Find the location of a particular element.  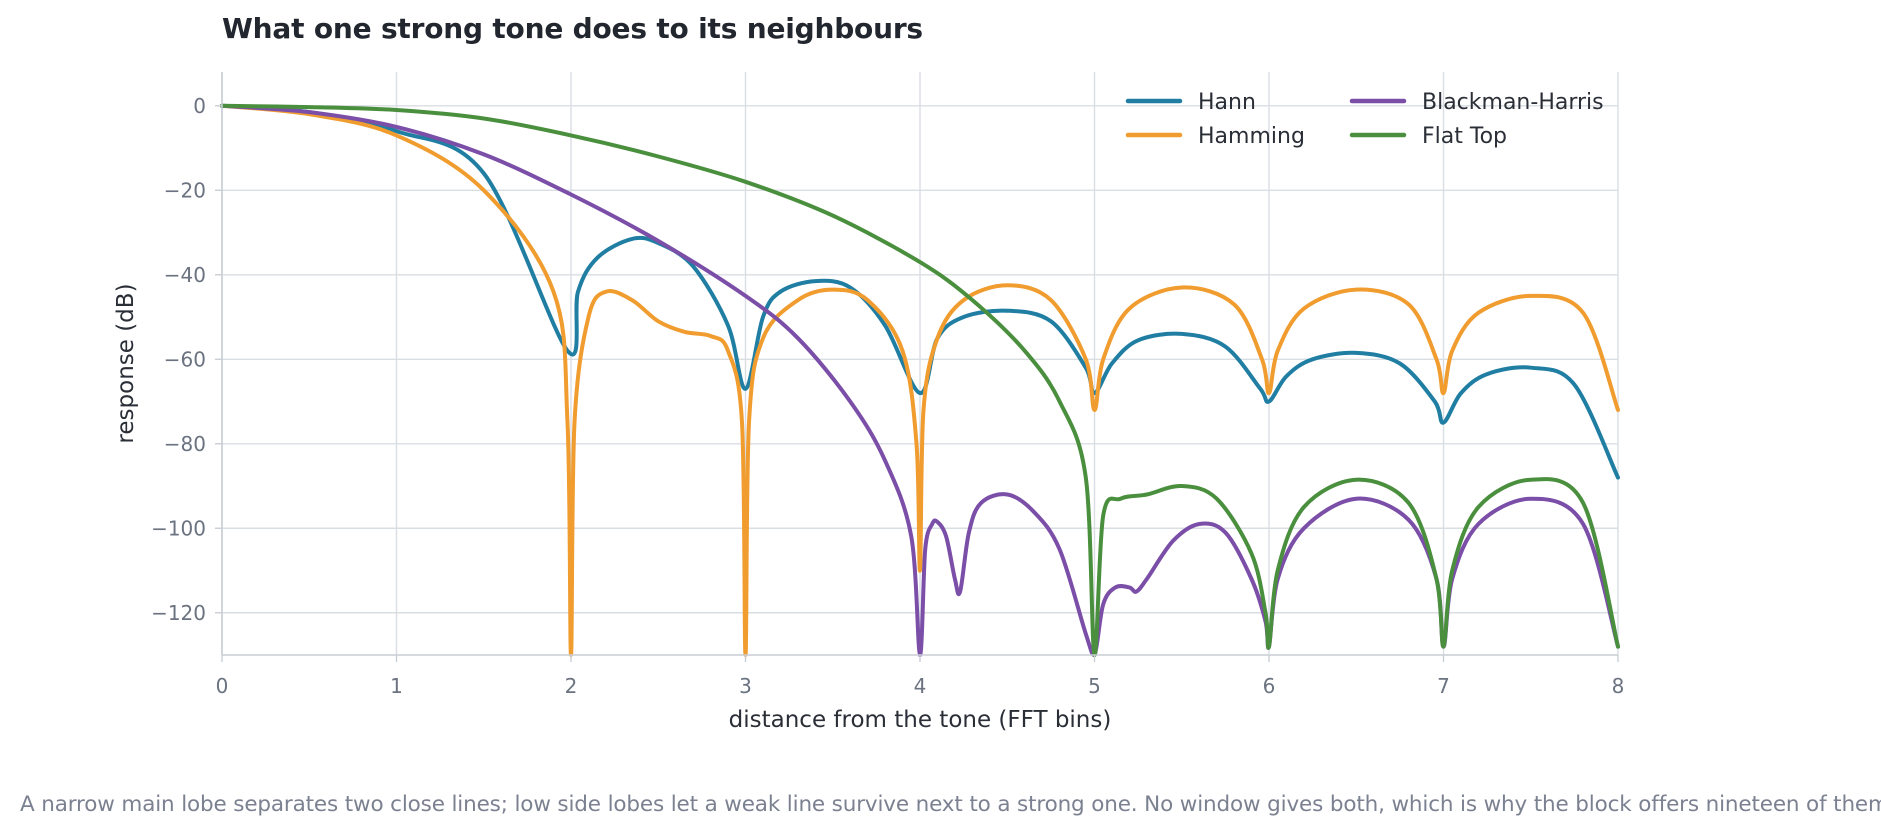

y-tick-label-0: 0 is located at coordinates (199, 106).